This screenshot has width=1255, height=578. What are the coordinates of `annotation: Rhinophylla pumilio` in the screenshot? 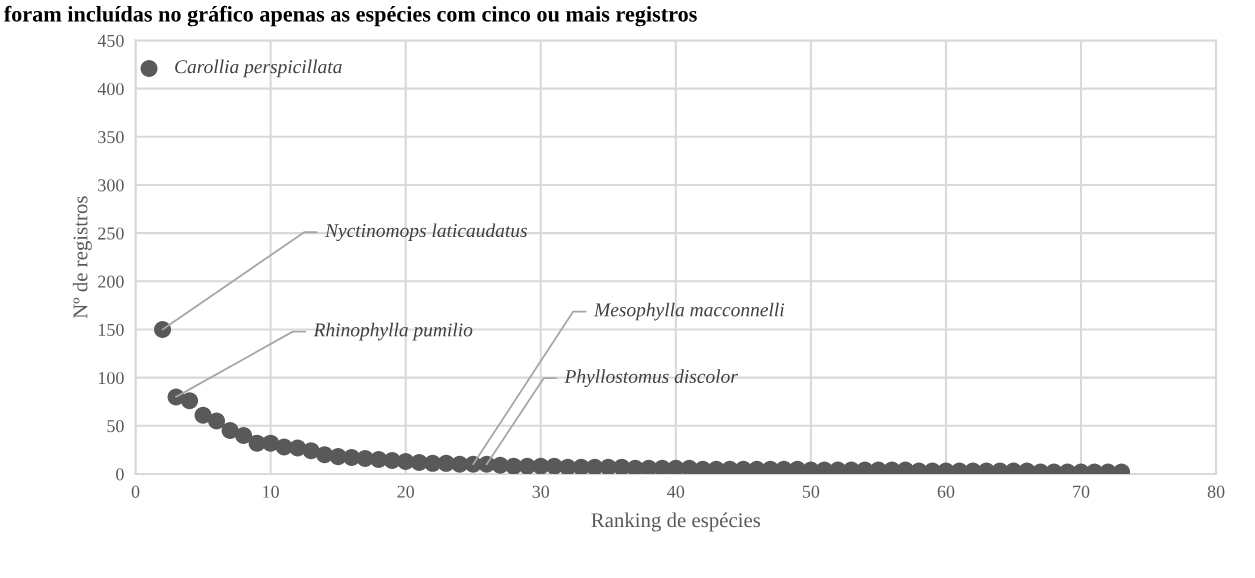 It's located at (393, 331).